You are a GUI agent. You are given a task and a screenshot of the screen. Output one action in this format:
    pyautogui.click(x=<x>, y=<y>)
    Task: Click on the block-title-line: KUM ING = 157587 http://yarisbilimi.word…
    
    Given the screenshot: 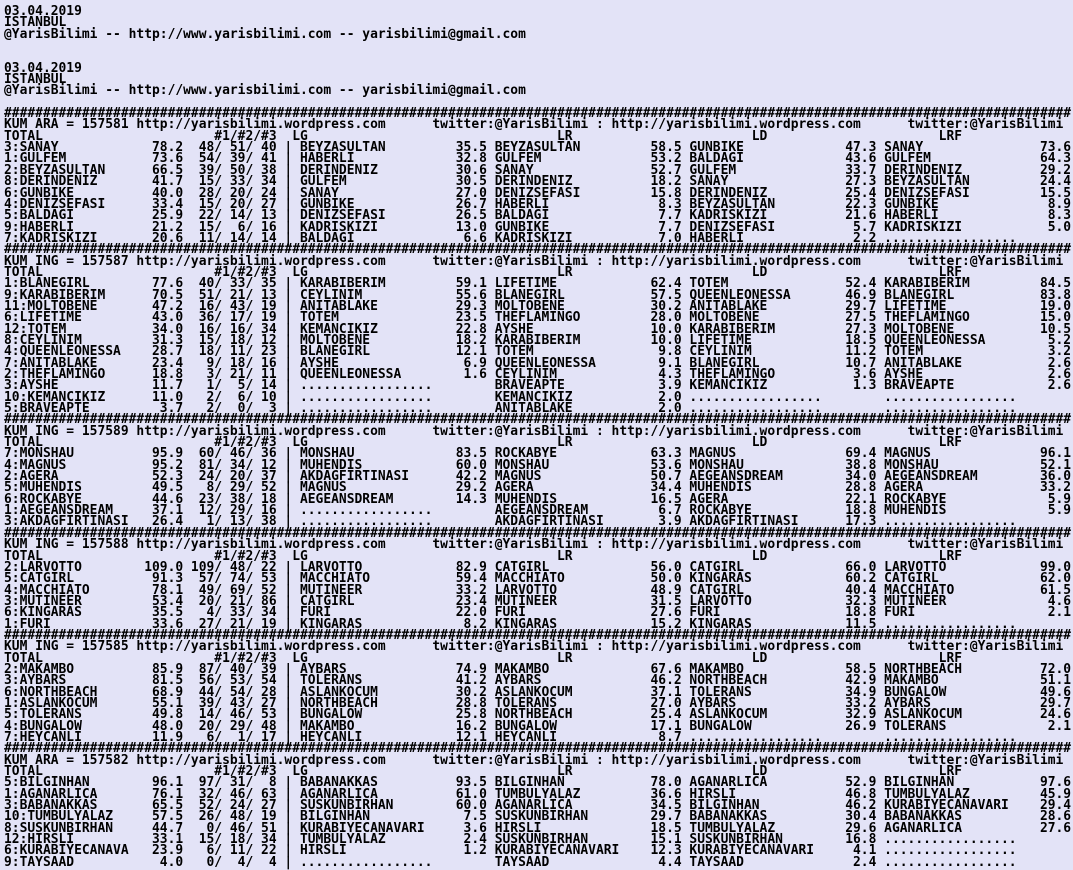 What is the action you would take?
    pyautogui.click(x=534, y=261)
    